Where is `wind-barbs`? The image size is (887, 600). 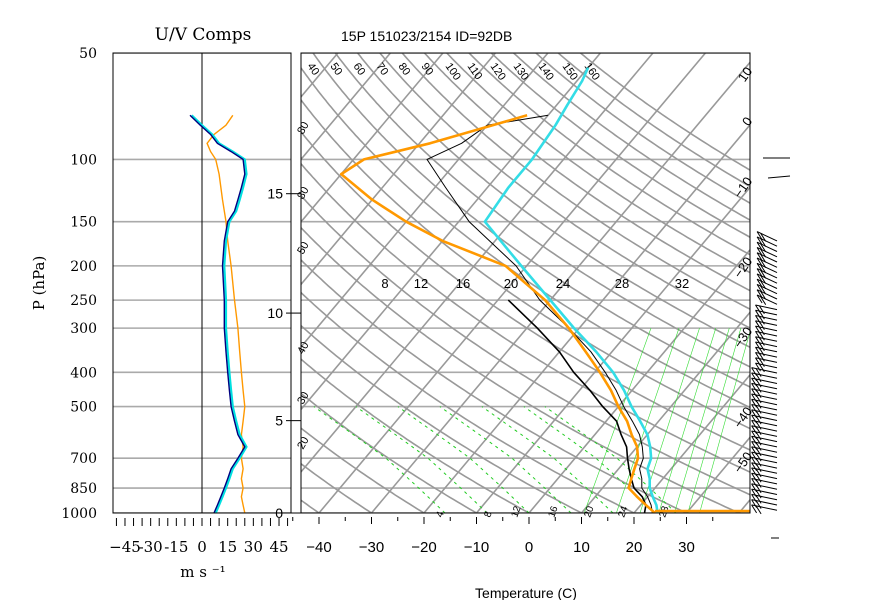 wind-barbs is located at coordinates (771, 348).